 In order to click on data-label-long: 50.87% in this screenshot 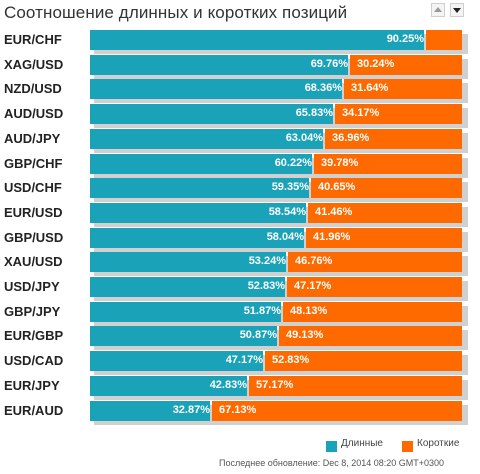, I will do `click(258, 335)`.